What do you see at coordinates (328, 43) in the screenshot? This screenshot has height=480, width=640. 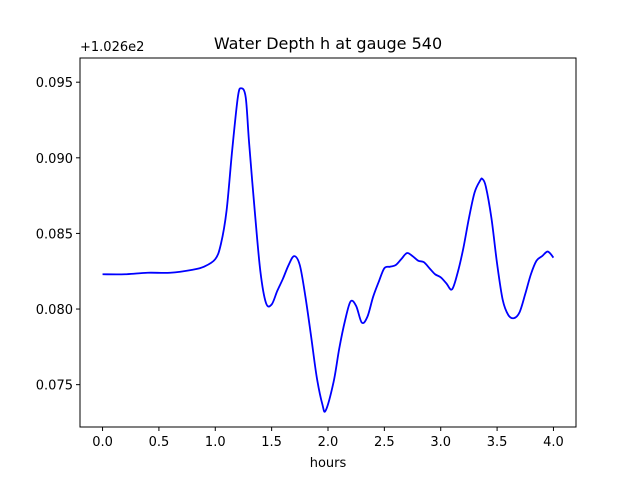 I see `chart-title: Water Depth h at gauge 540` at bounding box center [328, 43].